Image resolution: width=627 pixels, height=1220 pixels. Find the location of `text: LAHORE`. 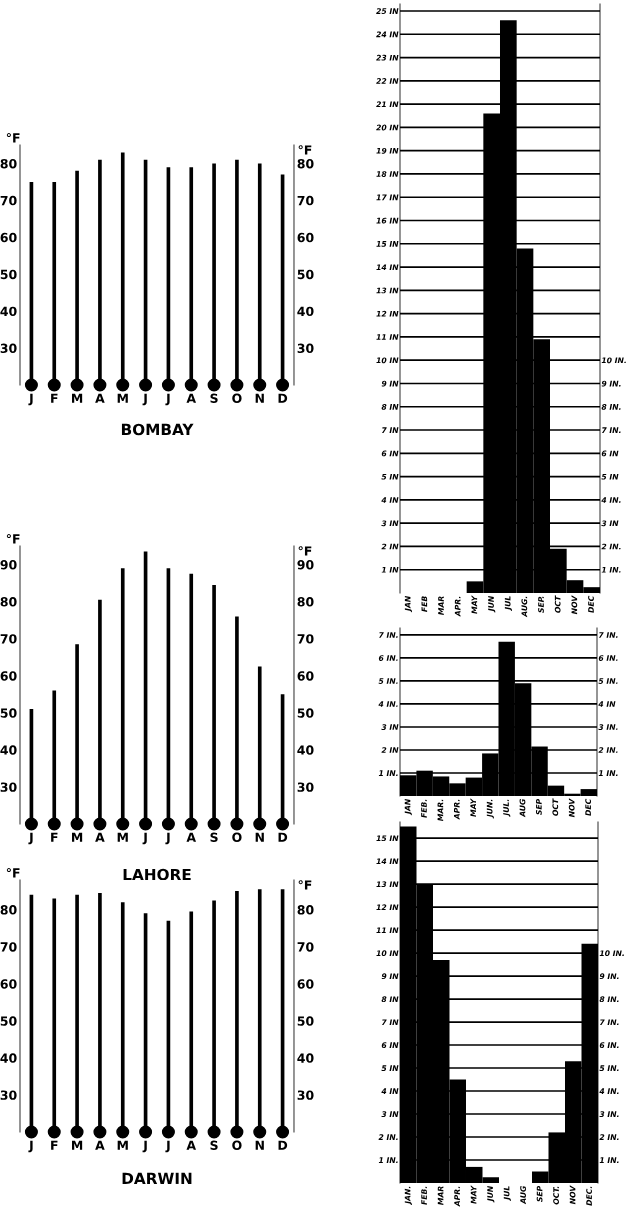

text: LAHORE is located at coordinates (157, 874).